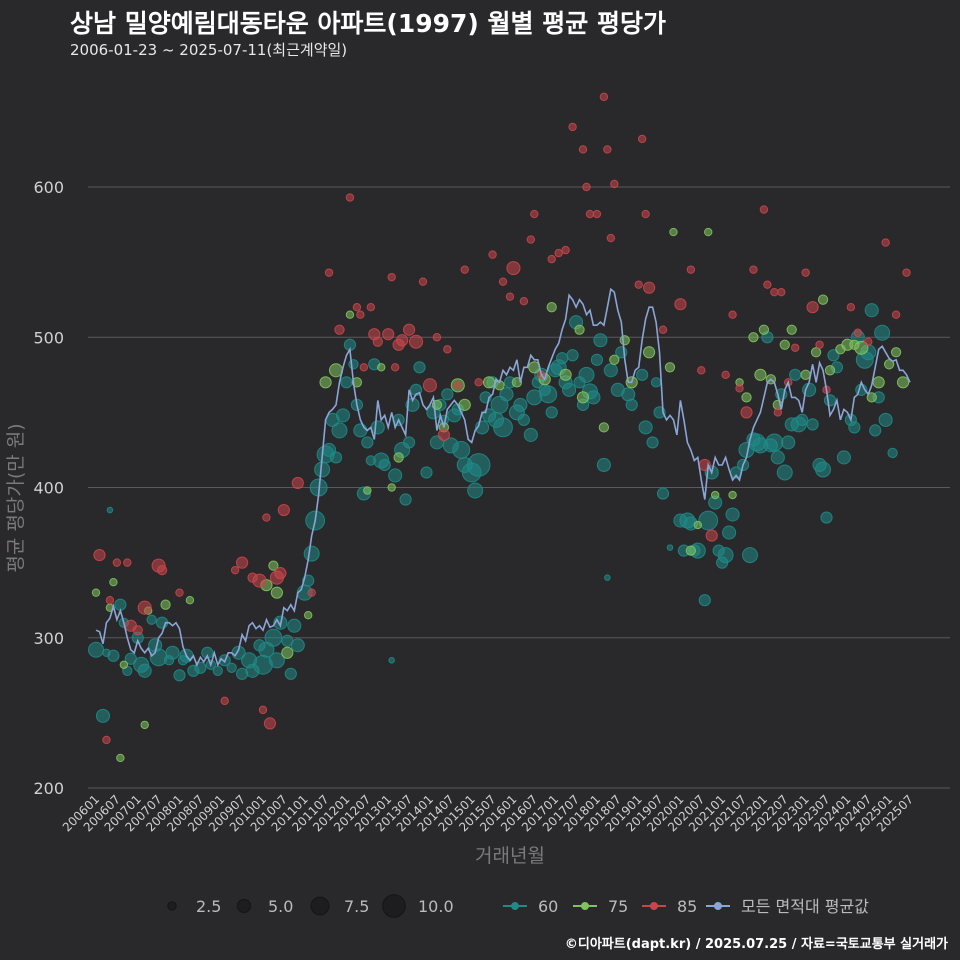  Describe the element at coordinates (16, 497) in the screenshot. I see `y-axis-label: 평균 평당가(만 원)` at that location.